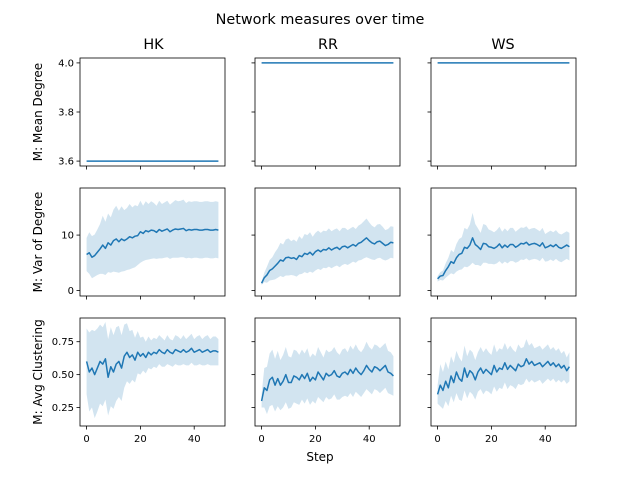  I want to click on panel-r1c0-plot-area, so click(152, 239).